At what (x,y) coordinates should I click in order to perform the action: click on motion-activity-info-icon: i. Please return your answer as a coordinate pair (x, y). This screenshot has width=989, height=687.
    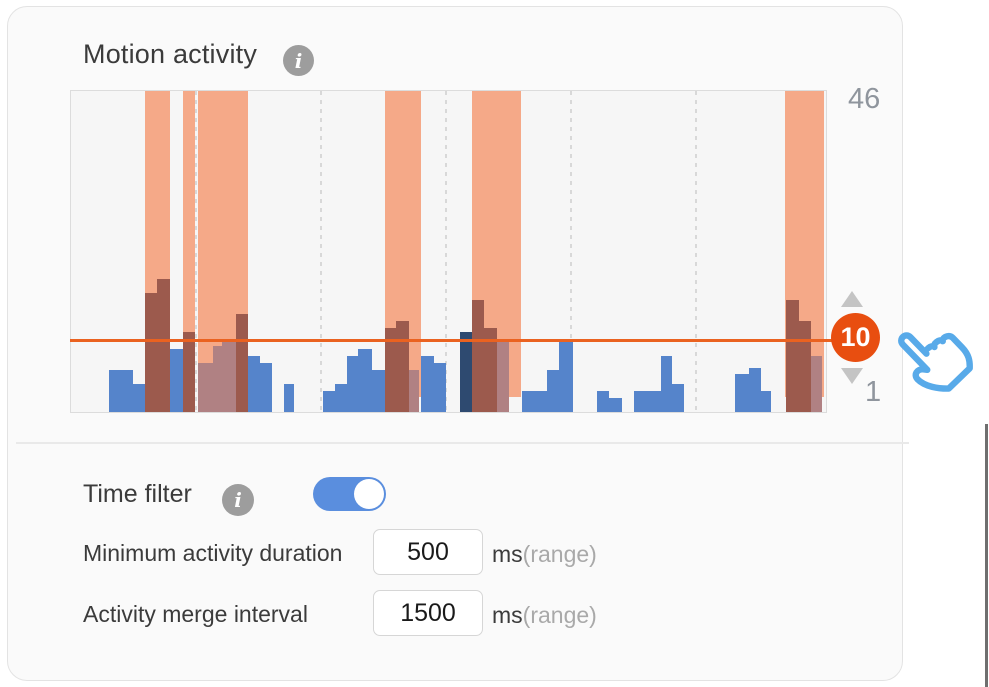
    Looking at the image, I should click on (298, 60).